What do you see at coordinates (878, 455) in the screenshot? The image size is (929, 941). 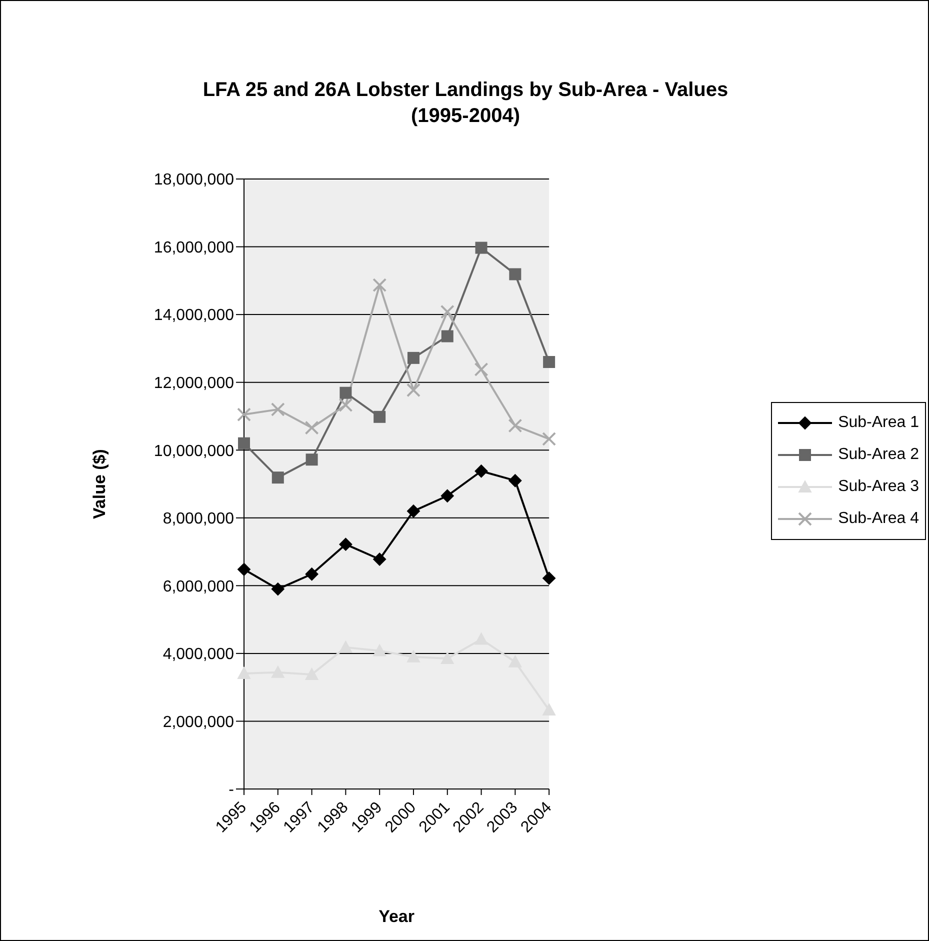 I see `legend-label: Sub-Area 2` at bounding box center [878, 455].